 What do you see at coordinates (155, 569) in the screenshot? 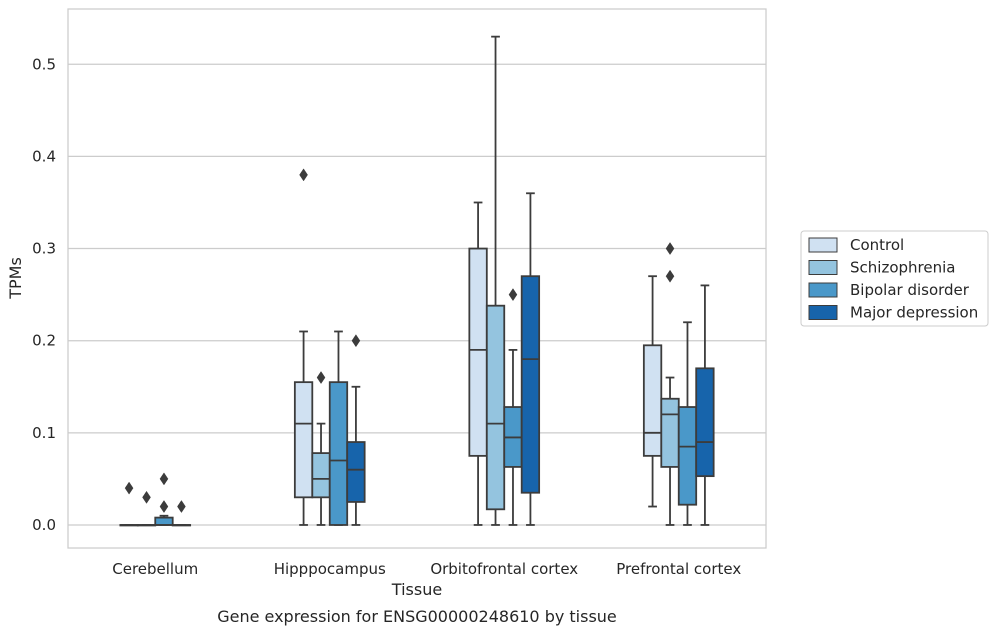
I see `x-tick-label: Cerebellum` at bounding box center [155, 569].